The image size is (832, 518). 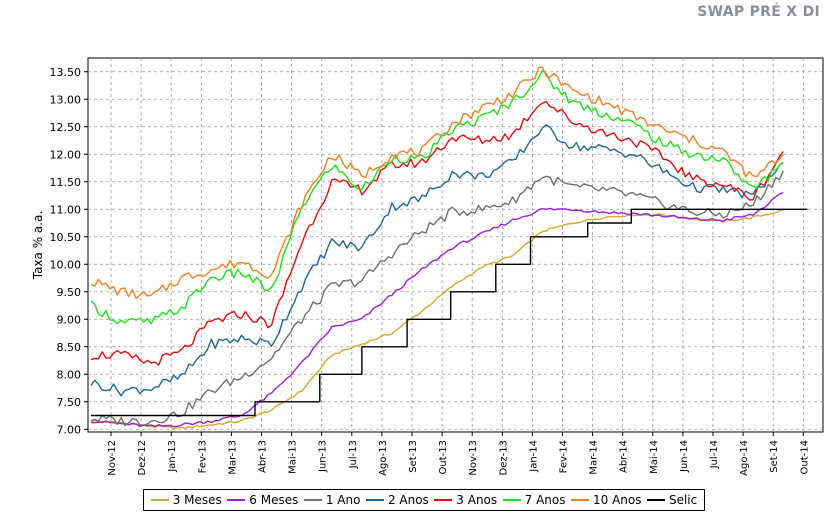 I want to click on x-tick-label: Ago-13, so click(x=383, y=458).